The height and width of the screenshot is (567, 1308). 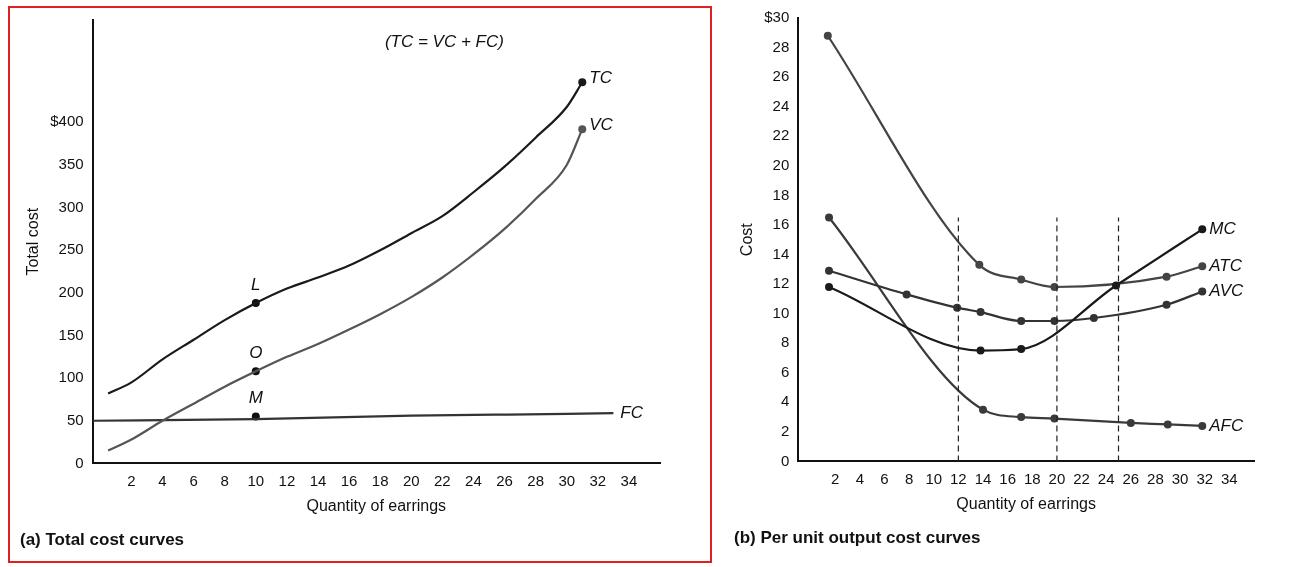 I want to click on series-label: TC, so click(x=601, y=77).